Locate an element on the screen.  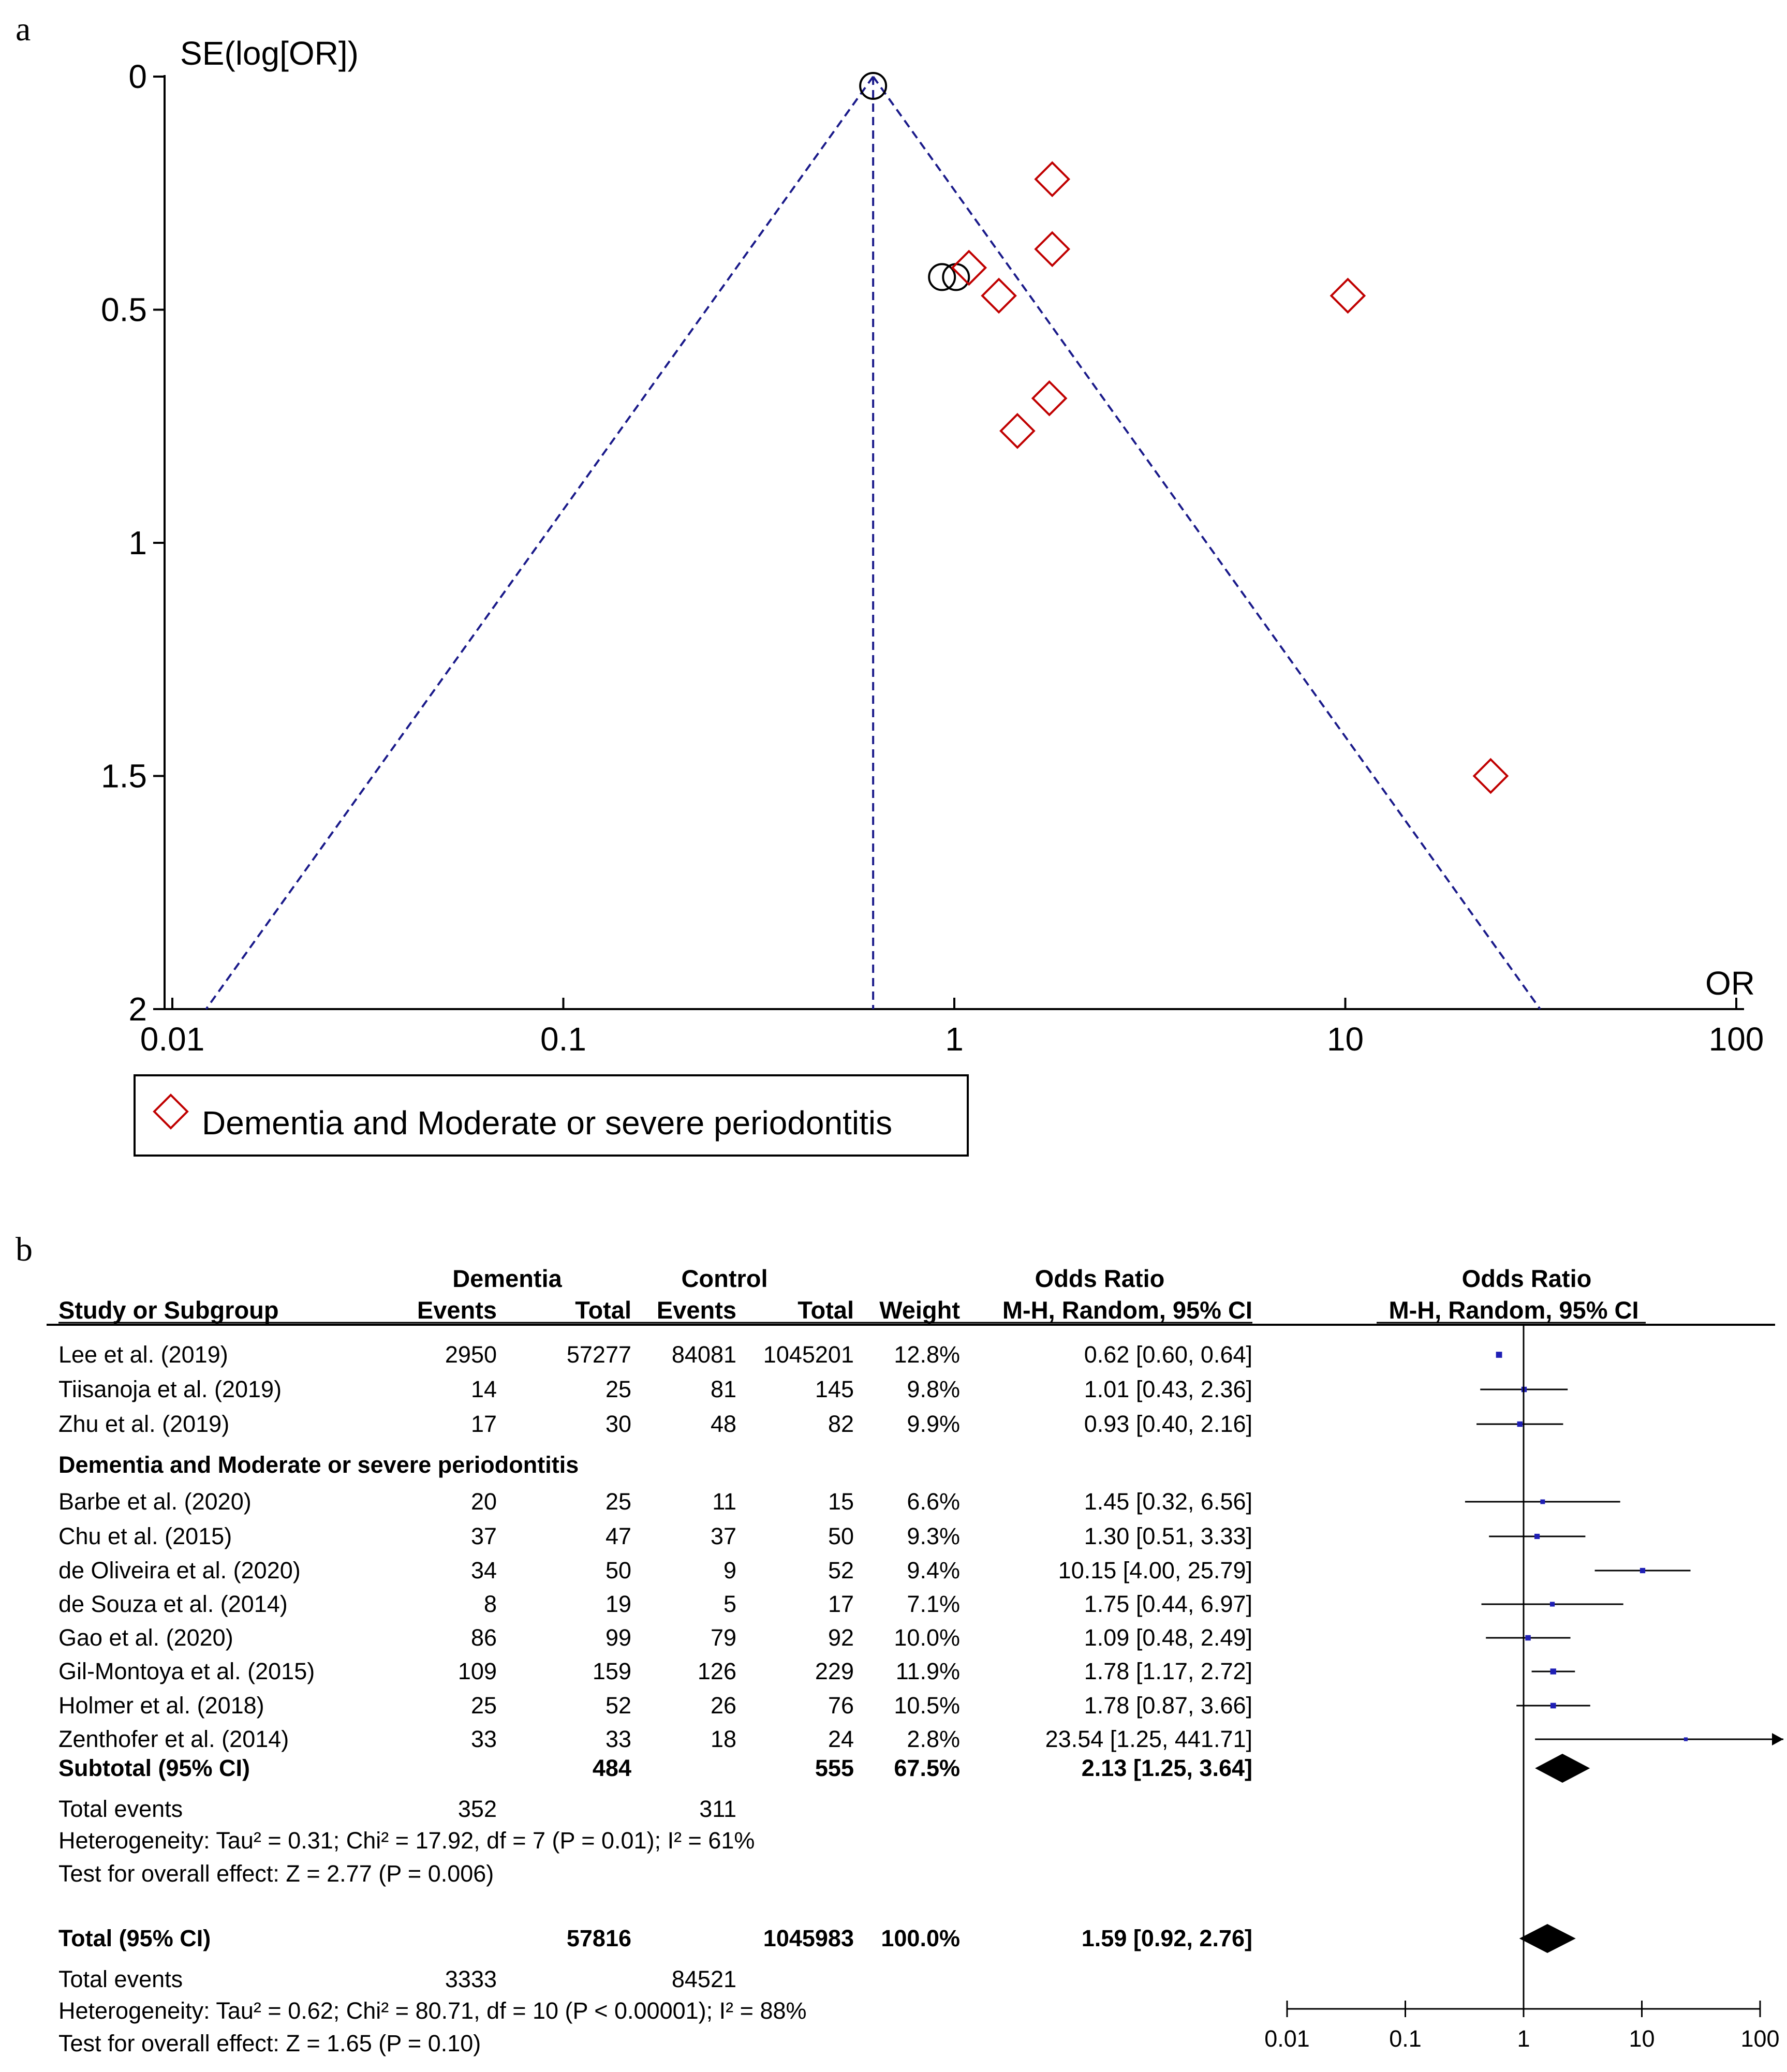
row-label: Total (95% CI) is located at coordinates (134, 1938).